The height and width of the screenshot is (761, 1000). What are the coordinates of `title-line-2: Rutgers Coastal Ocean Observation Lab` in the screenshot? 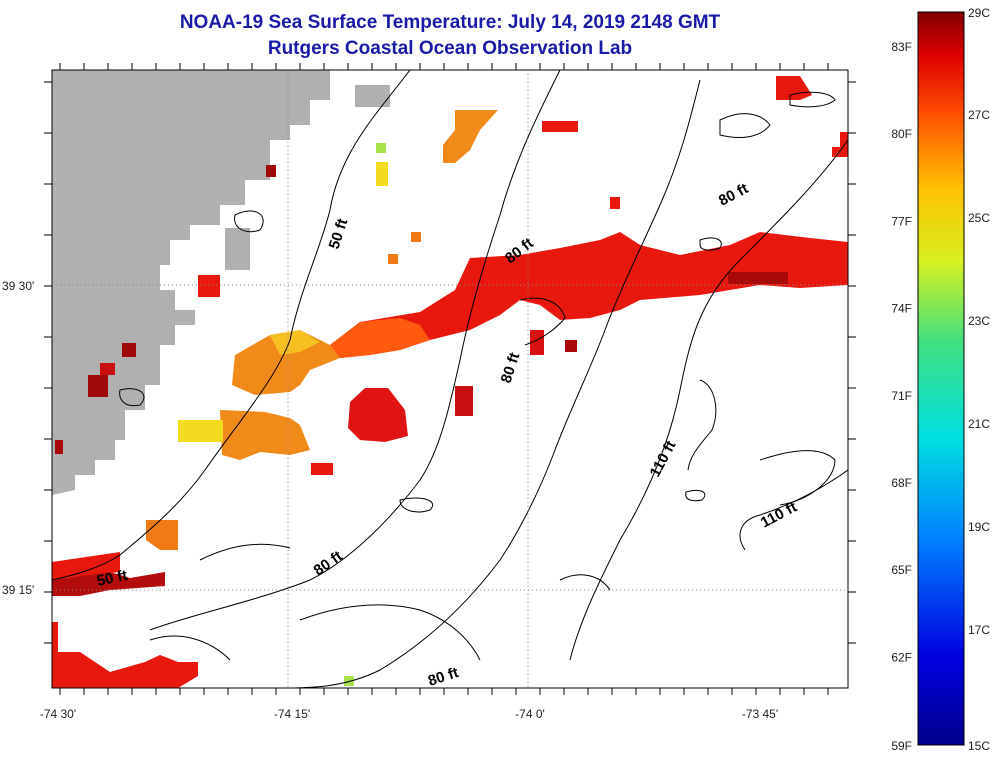 It's located at (450, 48).